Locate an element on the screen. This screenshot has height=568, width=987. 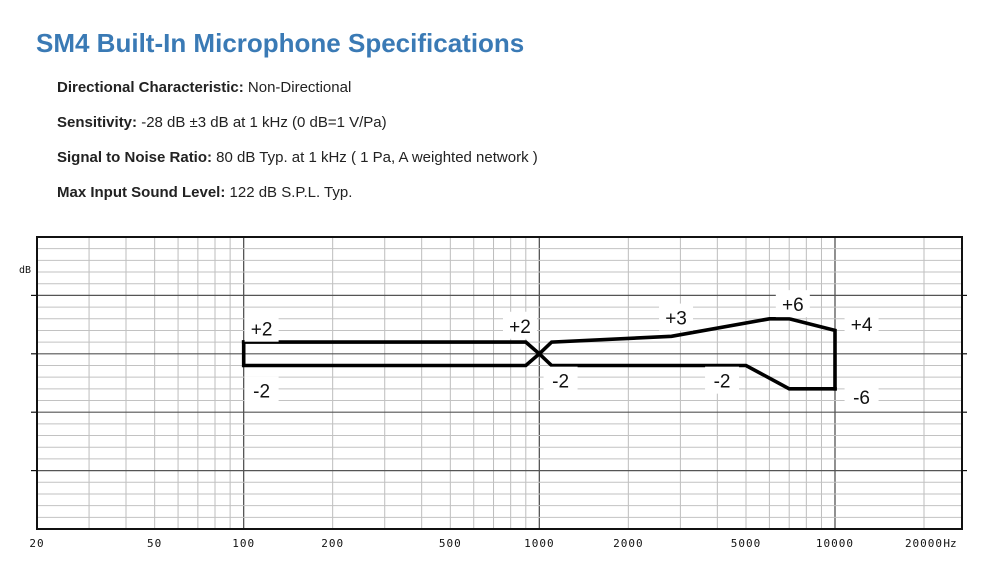
spec-label: Sensitivity: is located at coordinates (97, 122).